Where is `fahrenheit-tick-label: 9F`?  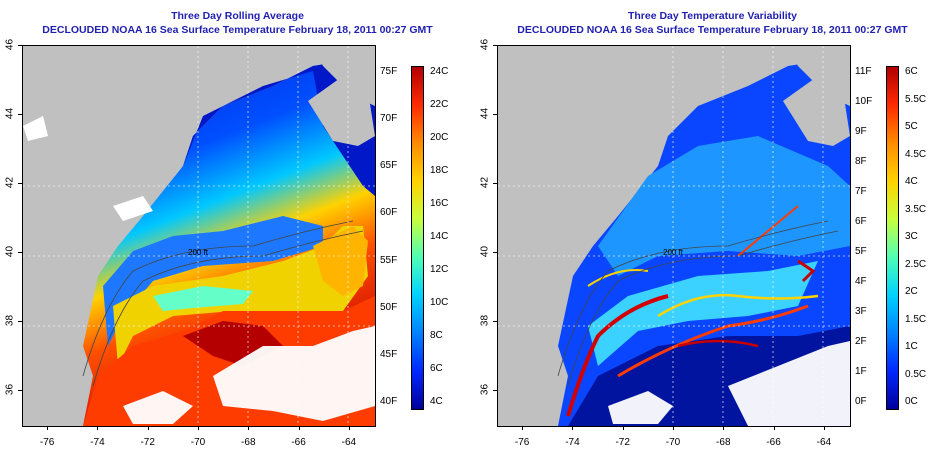
fahrenheit-tick-label: 9F is located at coordinates (861, 131).